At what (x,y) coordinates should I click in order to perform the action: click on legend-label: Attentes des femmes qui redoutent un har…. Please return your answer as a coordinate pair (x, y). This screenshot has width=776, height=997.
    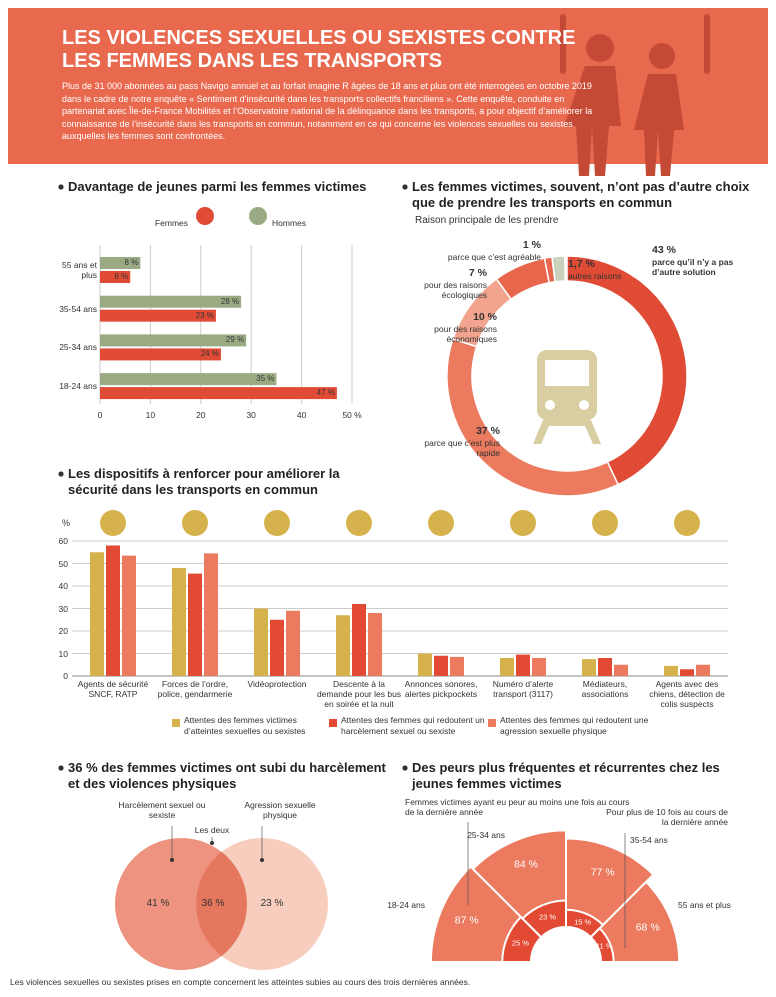
    Looking at the image, I should click on (413, 725).